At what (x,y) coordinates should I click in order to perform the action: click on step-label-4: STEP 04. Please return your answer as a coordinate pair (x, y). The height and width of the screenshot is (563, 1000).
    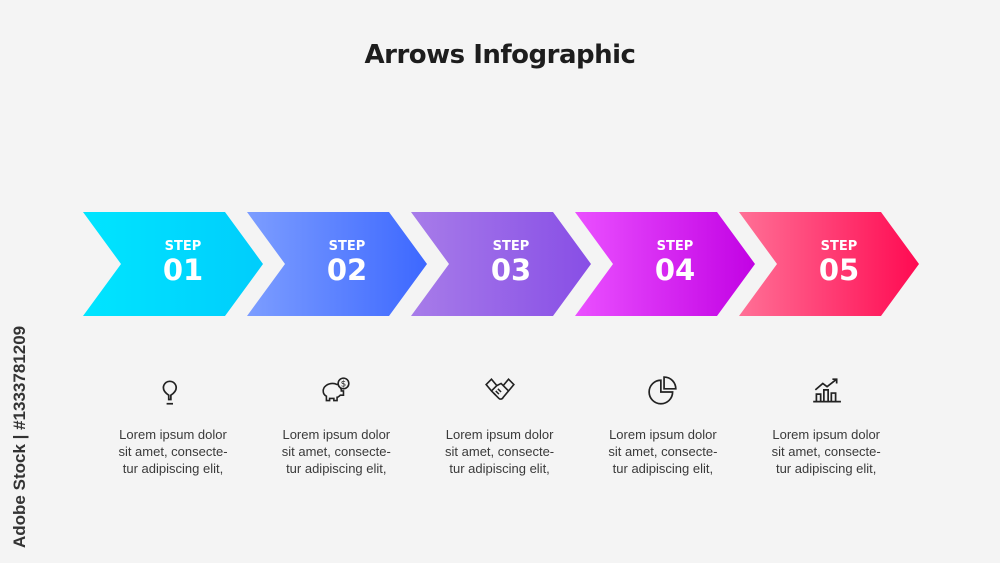
    Looking at the image, I should click on (675, 263).